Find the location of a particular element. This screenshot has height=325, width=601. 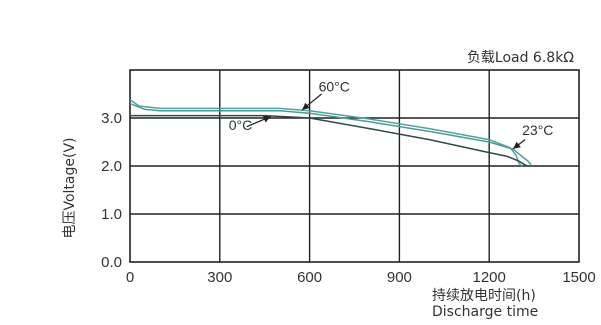

chart-title: 负载Load 6.8kΩ is located at coordinates (520, 58).